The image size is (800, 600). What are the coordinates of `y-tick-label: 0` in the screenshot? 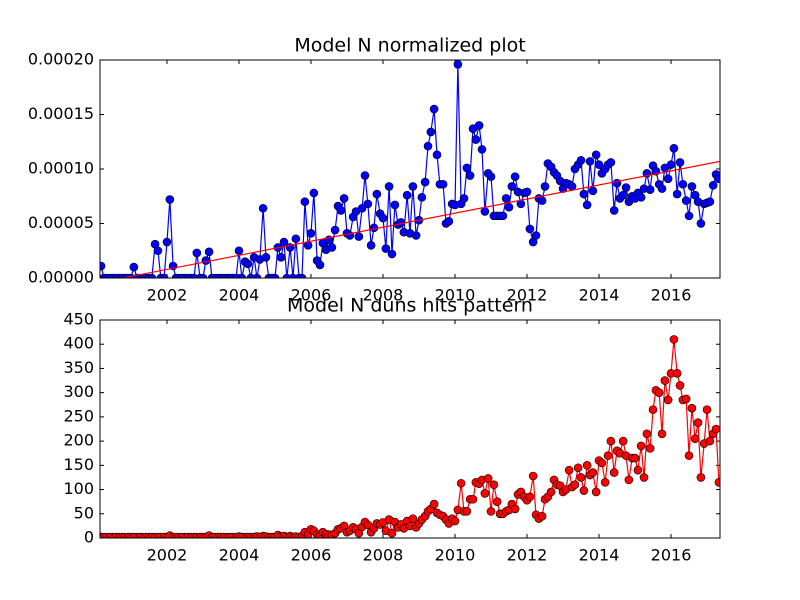 It's located at (89, 537).